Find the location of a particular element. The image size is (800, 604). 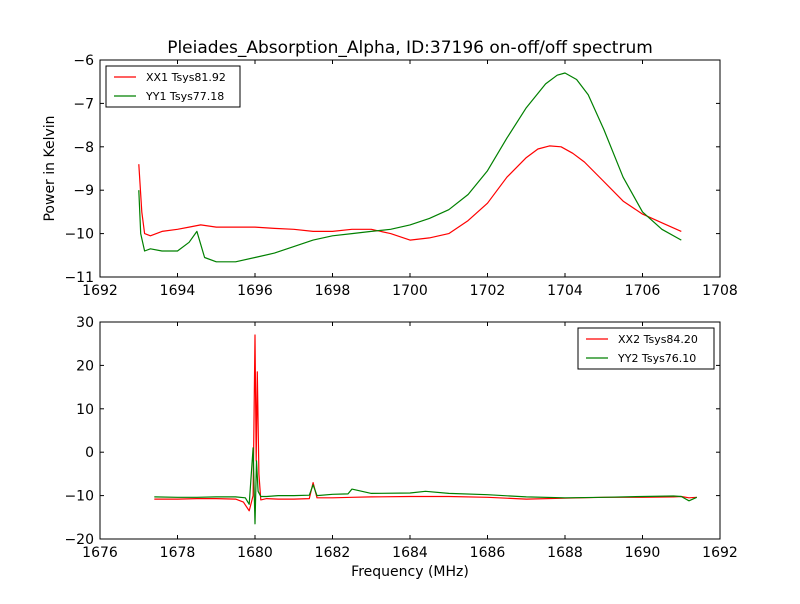

y-axis-label: Power in Kelvin is located at coordinates (50, 168).